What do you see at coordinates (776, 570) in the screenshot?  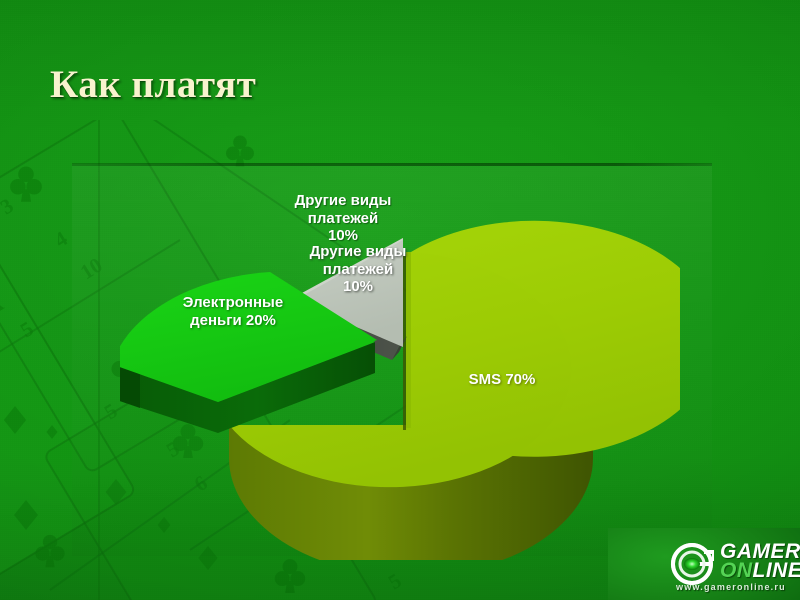 I see `logo-text-online-rest: LINE` at bounding box center [776, 570].